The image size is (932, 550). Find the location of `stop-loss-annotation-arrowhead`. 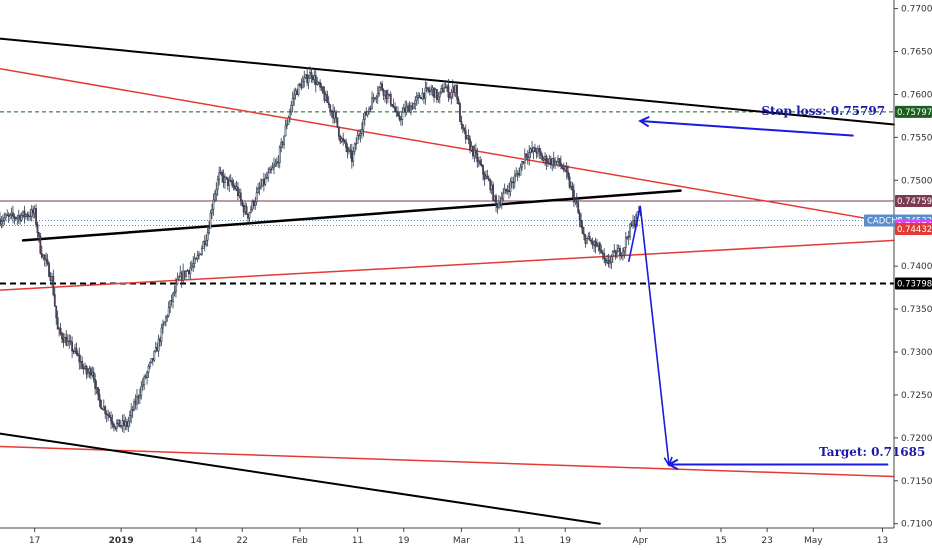

stop-loss-annotation-arrowhead is located at coordinates (644, 121).